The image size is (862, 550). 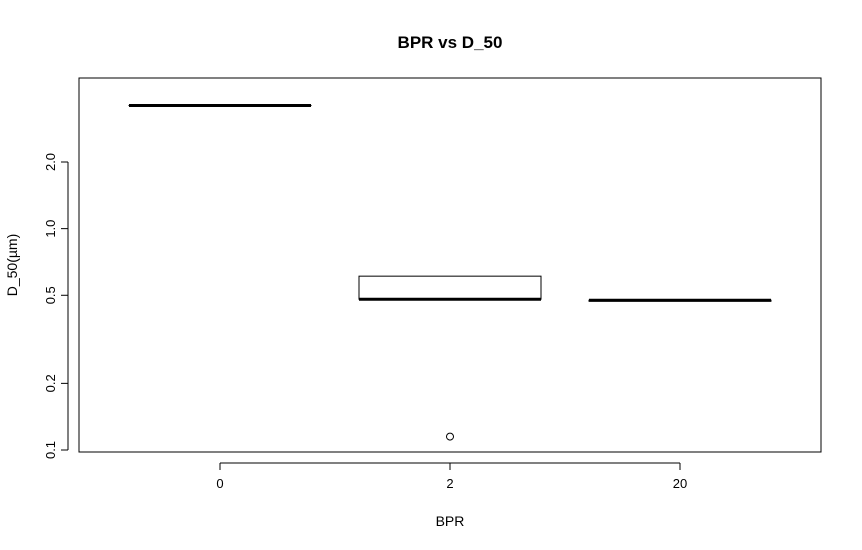 What do you see at coordinates (50, 295) in the screenshot?
I see `y-tick-label: 0.5` at bounding box center [50, 295].